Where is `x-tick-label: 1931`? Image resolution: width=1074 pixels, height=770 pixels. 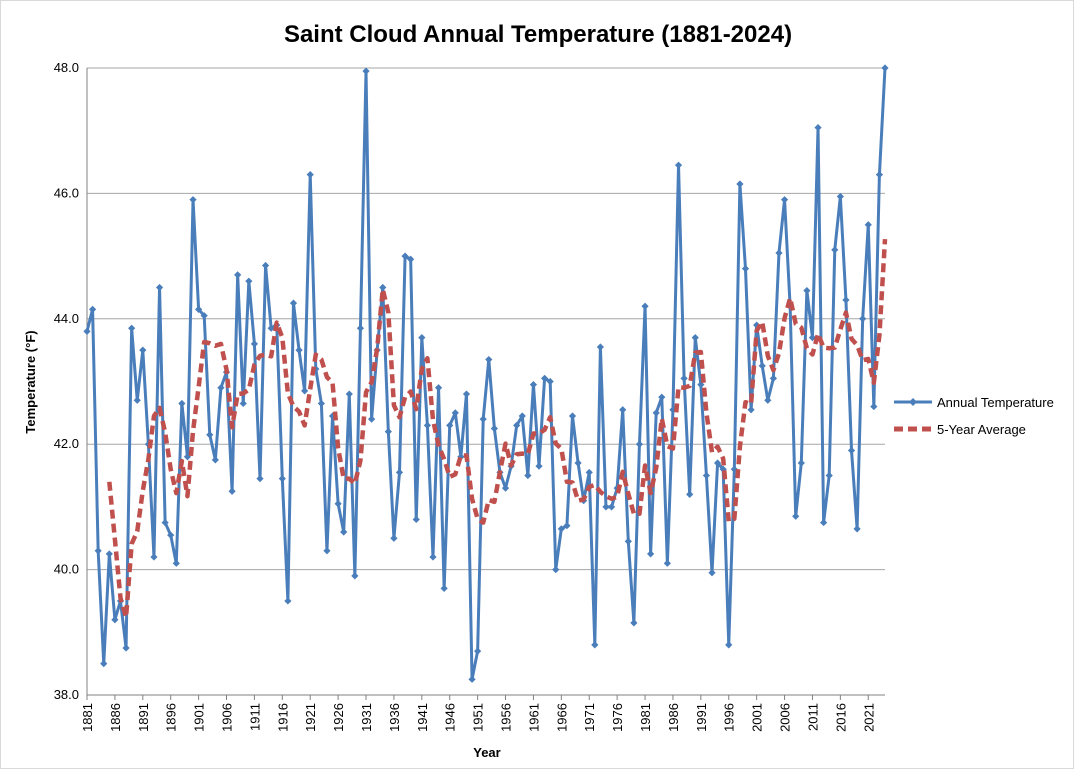
x-tick-label: 1931 is located at coordinates (366, 717).